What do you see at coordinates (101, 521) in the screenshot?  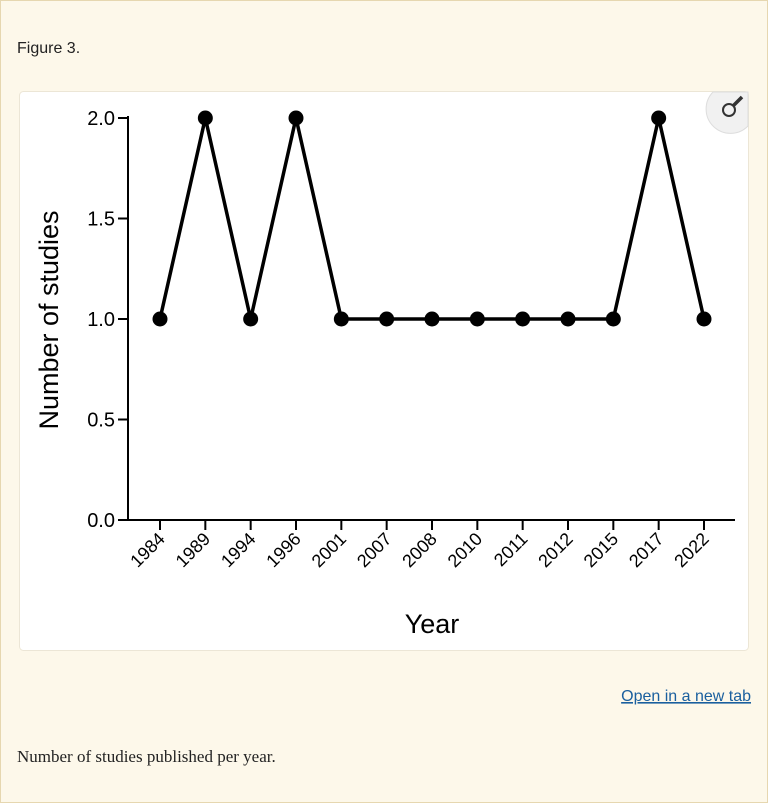 I see `y-tick-label: 0.0` at bounding box center [101, 521].